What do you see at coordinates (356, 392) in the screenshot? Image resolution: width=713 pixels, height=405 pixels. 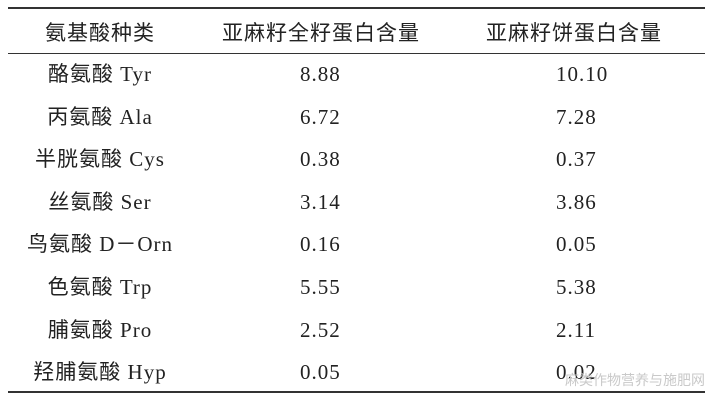 I see `bottom-rule` at bounding box center [356, 392].